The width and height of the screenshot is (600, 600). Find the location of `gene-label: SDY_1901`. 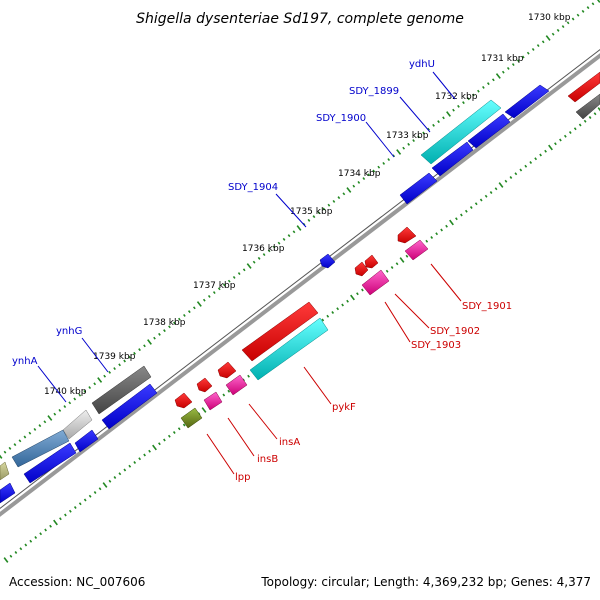

gene-label: SDY_1901 is located at coordinates (487, 306).